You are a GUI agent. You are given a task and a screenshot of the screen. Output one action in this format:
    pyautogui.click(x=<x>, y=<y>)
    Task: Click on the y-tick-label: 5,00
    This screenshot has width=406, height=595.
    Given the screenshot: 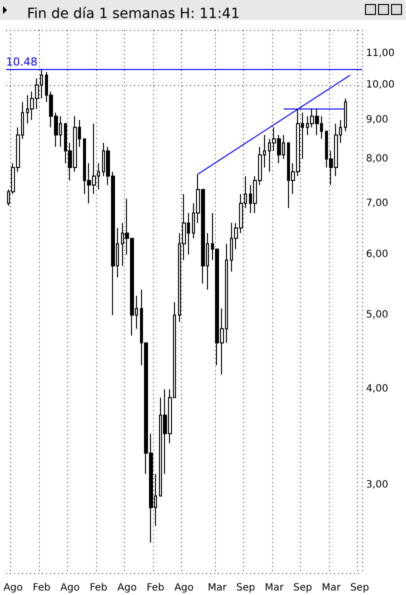 What is the action you would take?
    pyautogui.click(x=377, y=315)
    